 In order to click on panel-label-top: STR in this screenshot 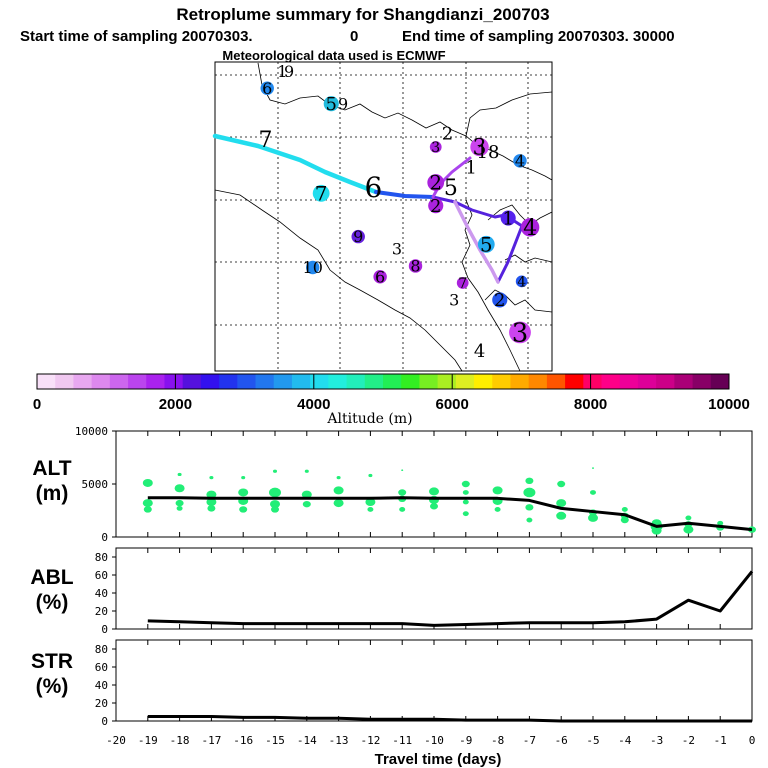, I will do `click(52, 661)`.